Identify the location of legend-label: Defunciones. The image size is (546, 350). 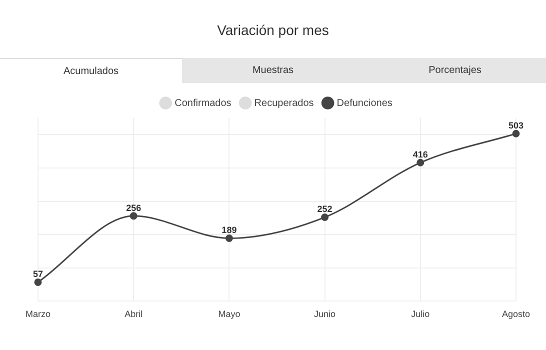
(364, 103).